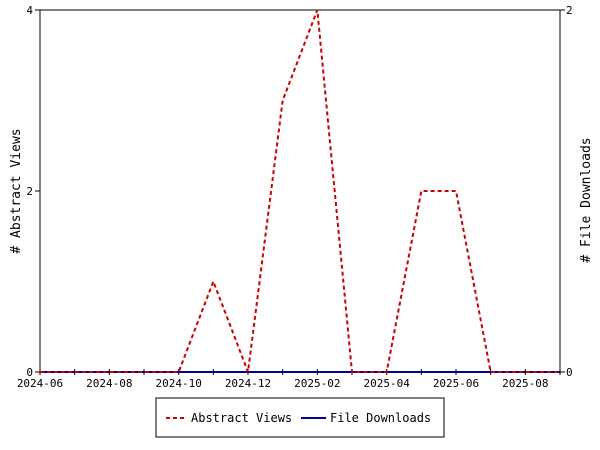 This screenshot has height=450, width=600. What do you see at coordinates (380, 418) in the screenshot?
I see `legend-label-file-downloads: File Downloads` at bounding box center [380, 418].